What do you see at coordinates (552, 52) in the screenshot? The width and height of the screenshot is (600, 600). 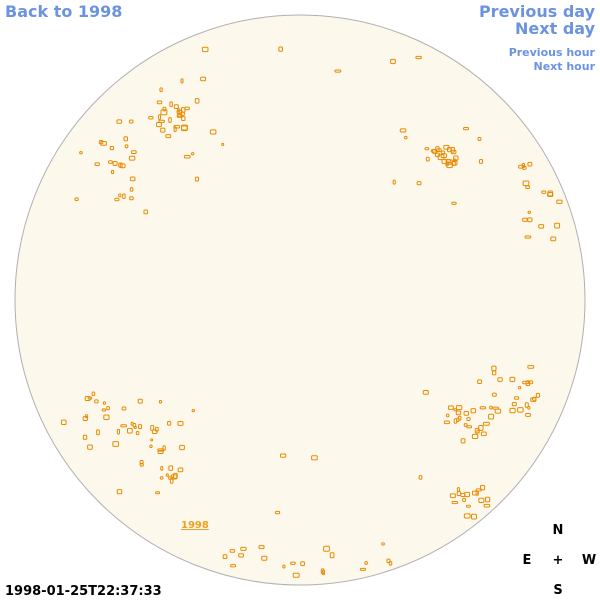 I see `previous-hour-link: Previous hour` at bounding box center [552, 52].